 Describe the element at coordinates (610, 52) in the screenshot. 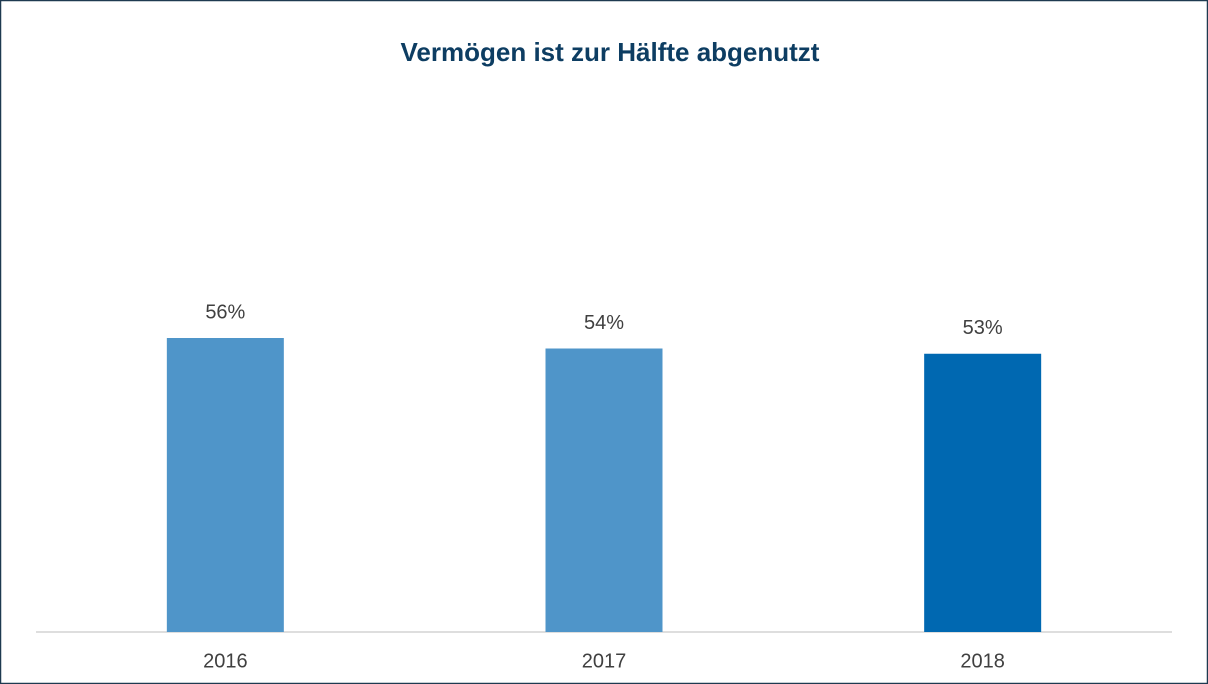

I see `chart-title: Vermögen ist zur Hälfte abgenutzt` at that location.